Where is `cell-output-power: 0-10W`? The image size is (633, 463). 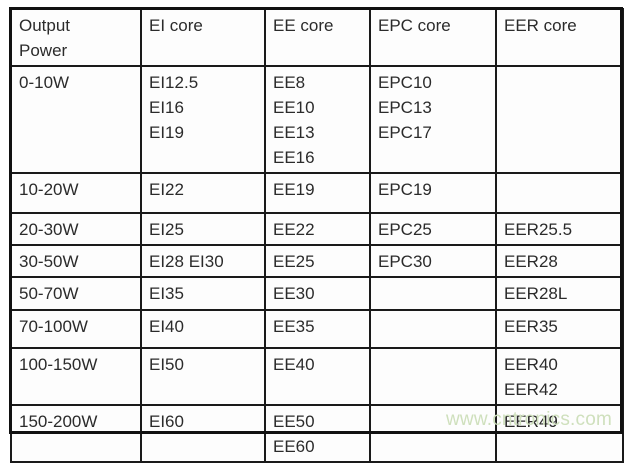 cell-output-power: 0-10W is located at coordinates (76, 119).